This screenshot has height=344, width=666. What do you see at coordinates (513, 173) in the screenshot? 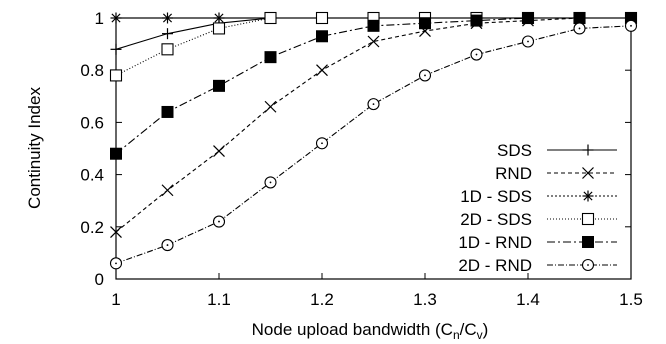
I see `legend-label: RND` at bounding box center [513, 173].